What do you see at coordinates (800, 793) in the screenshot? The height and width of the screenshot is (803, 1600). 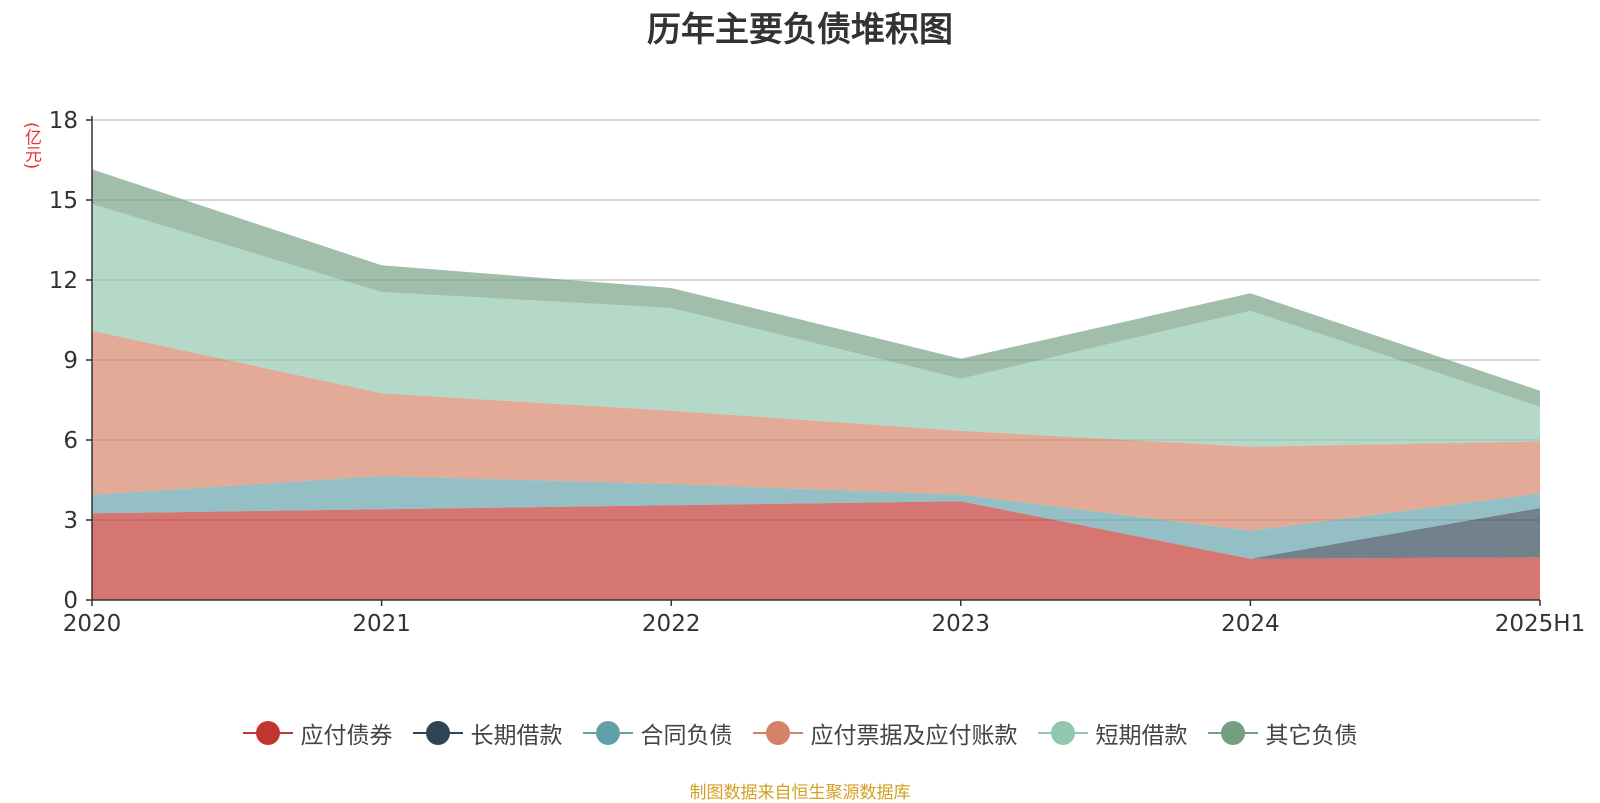 I see `source-note: 制图数据来自恒生聚源数据库` at bounding box center [800, 793].